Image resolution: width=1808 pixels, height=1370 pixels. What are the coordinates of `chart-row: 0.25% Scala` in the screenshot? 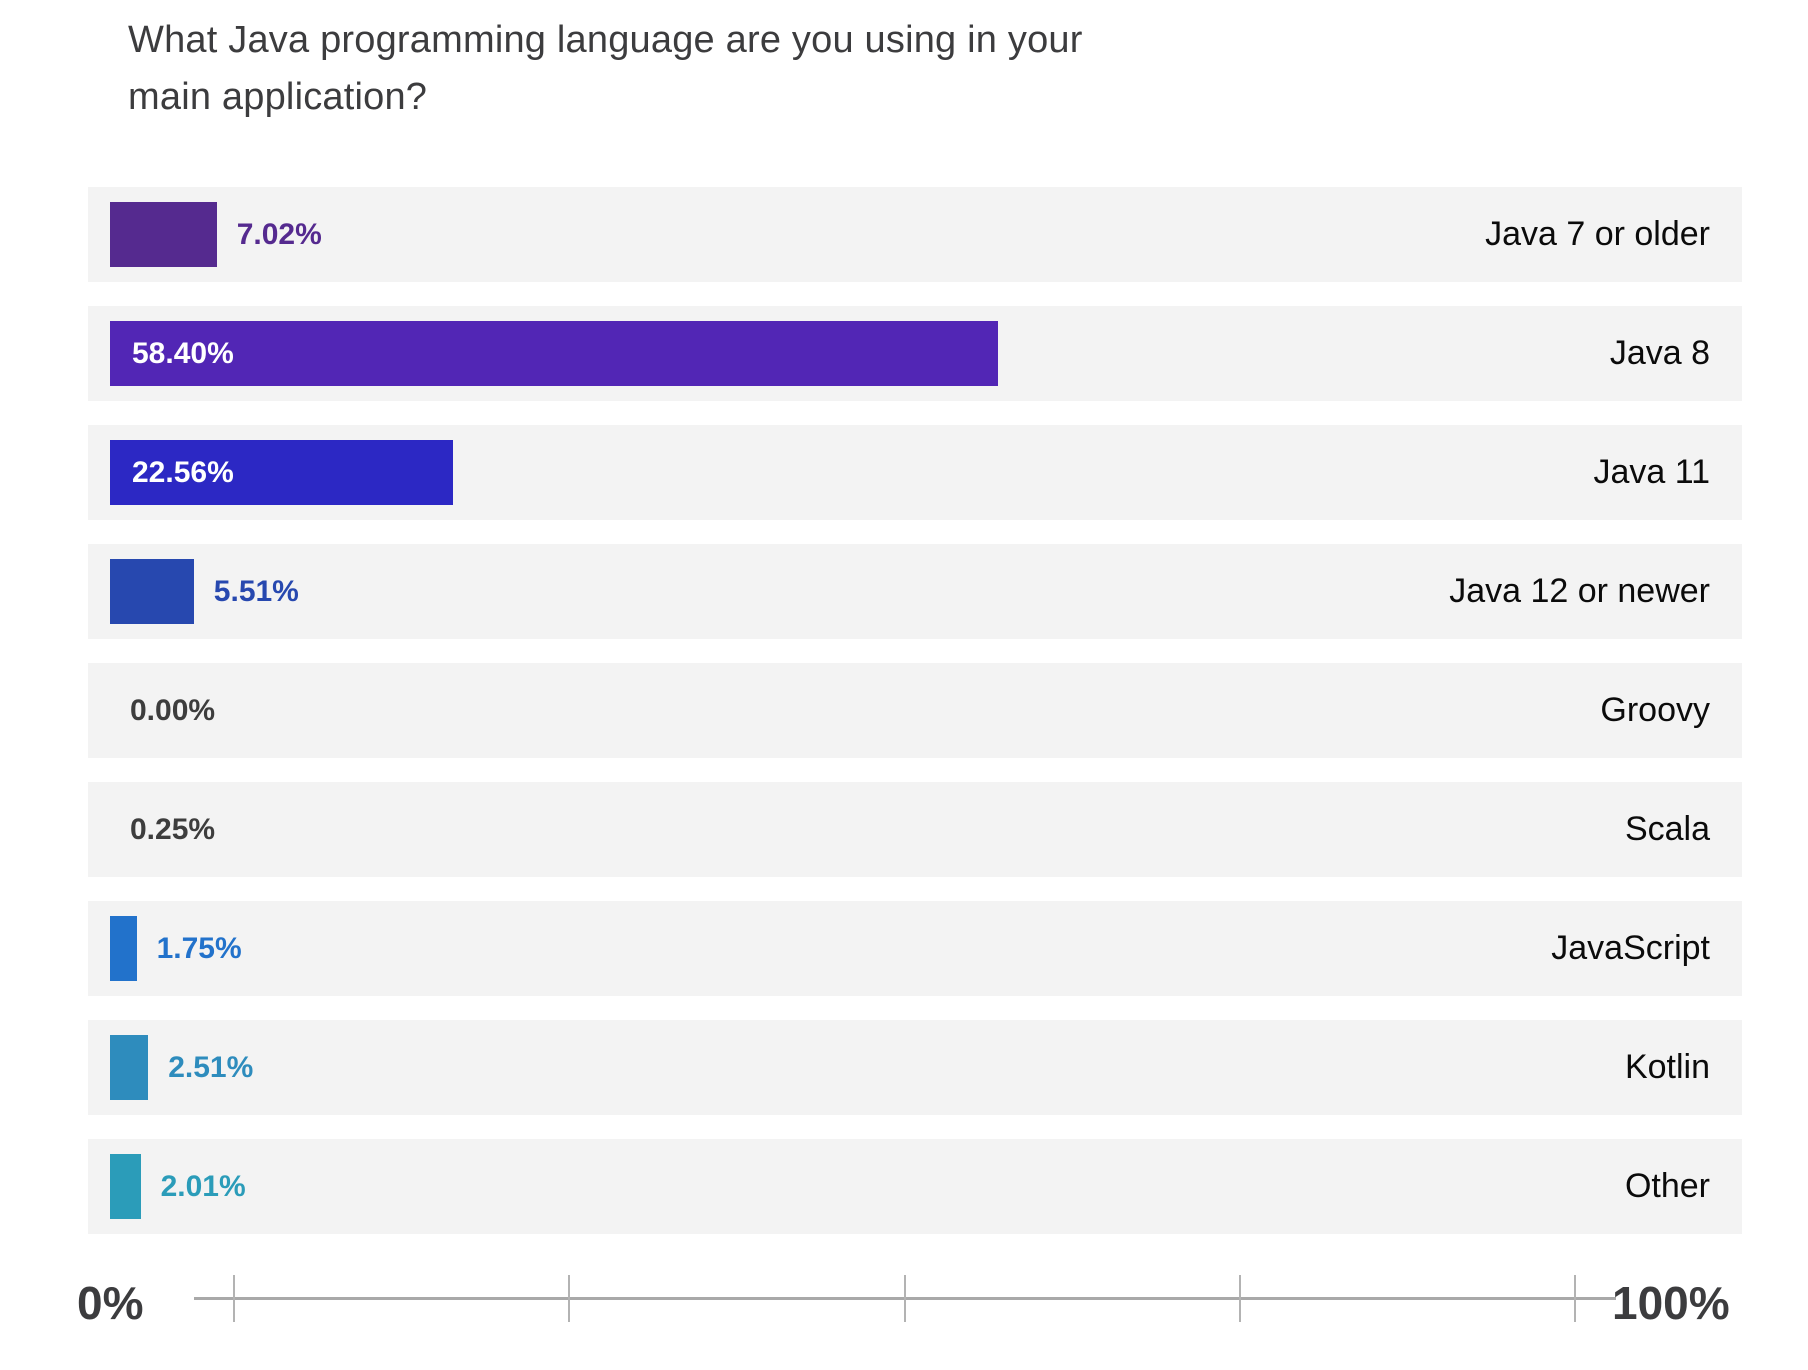 It's located at (915, 829).